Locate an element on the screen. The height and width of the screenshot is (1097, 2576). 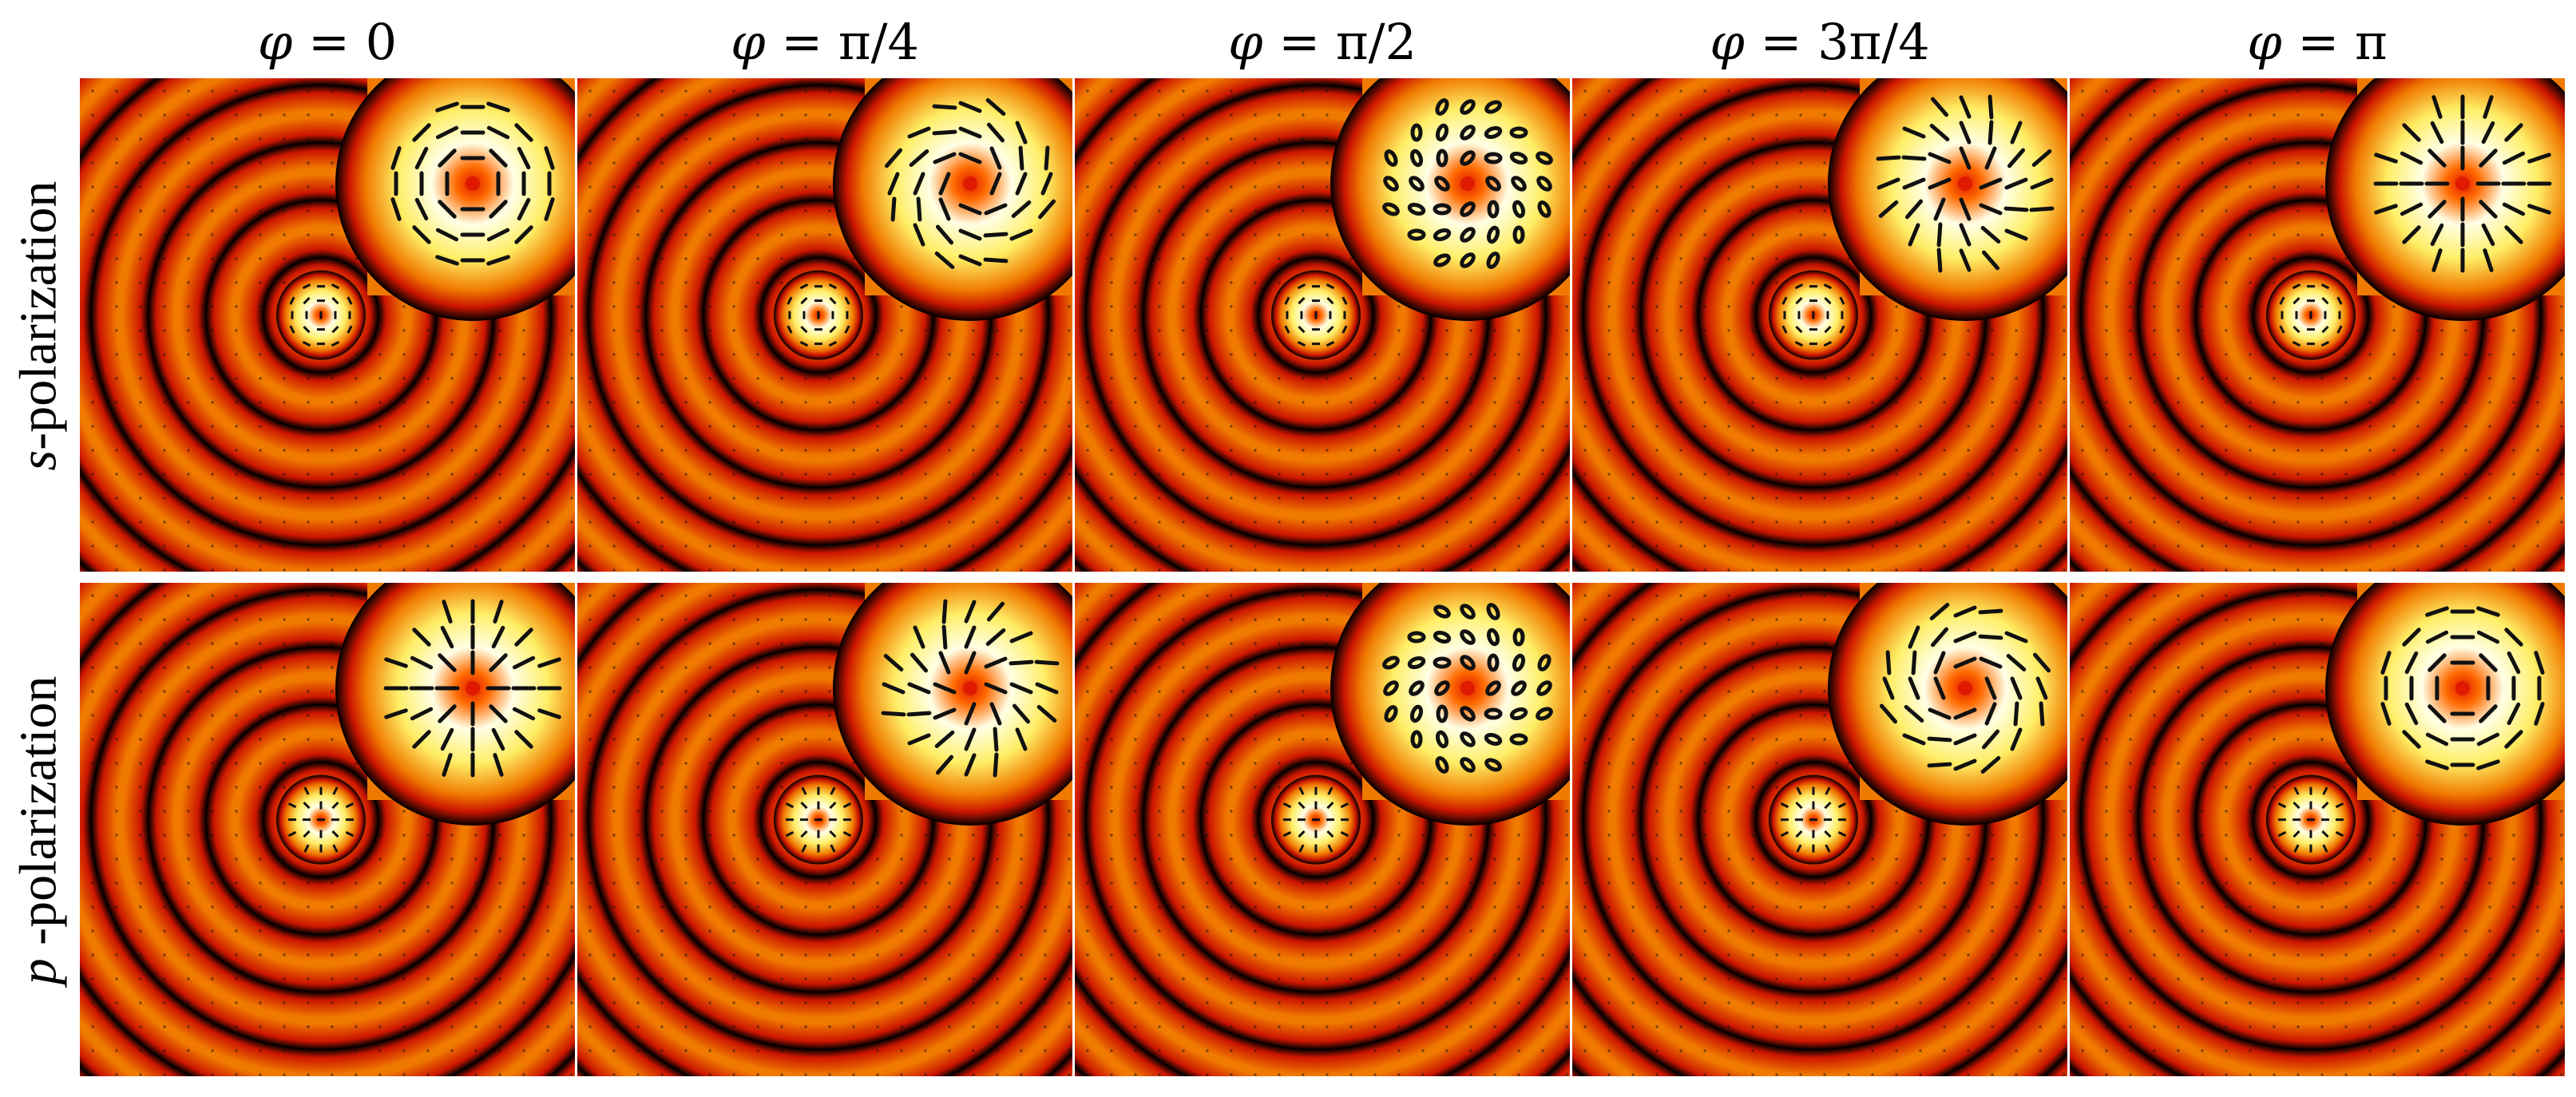
phi-value: = π is located at coordinates (2334, 42).